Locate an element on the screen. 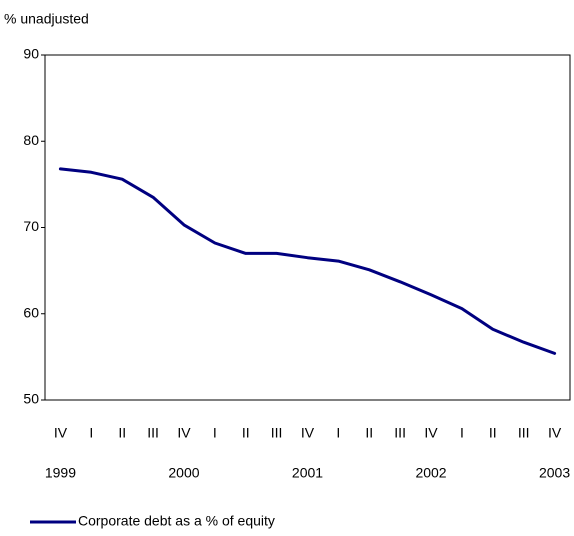  year-label: 1999 is located at coordinates (60, 473).